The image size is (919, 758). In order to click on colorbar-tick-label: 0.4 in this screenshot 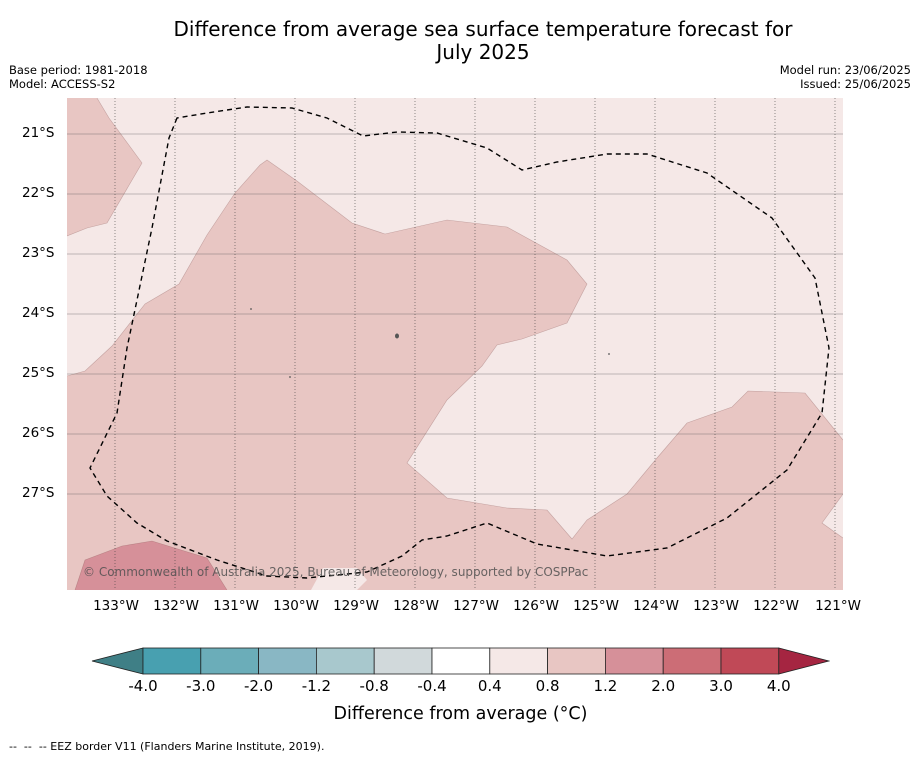, I will do `click(489, 686)`.